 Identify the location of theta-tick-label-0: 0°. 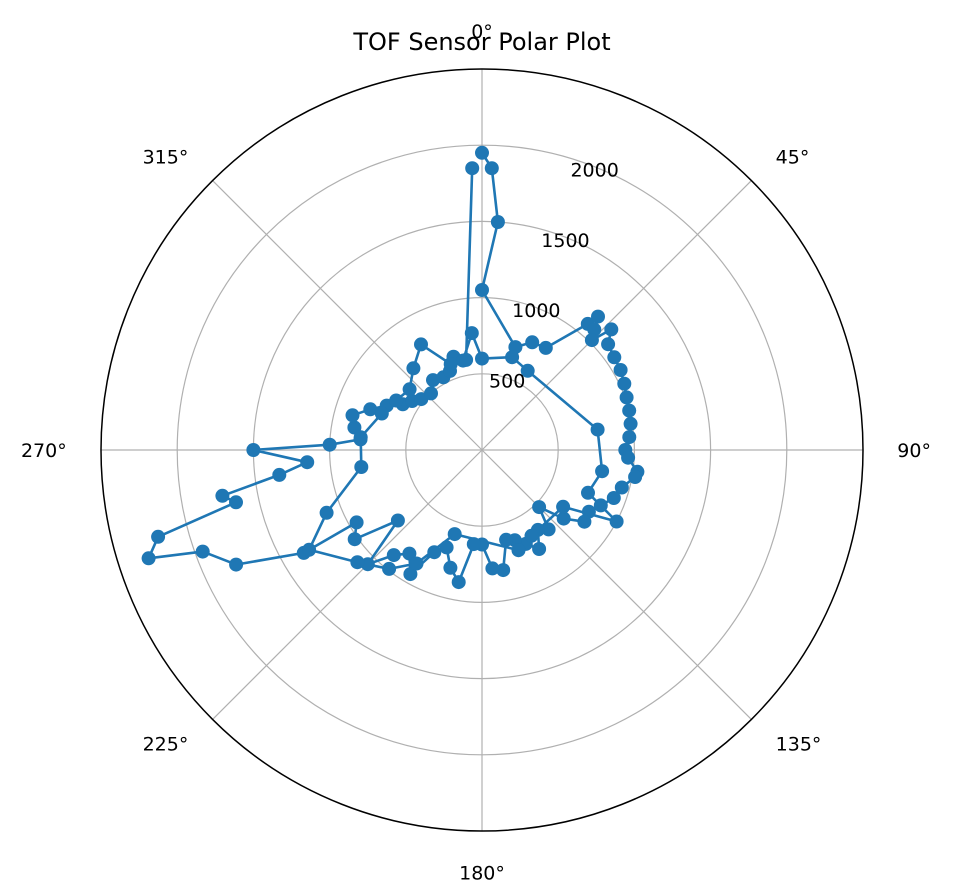
(482, 32).